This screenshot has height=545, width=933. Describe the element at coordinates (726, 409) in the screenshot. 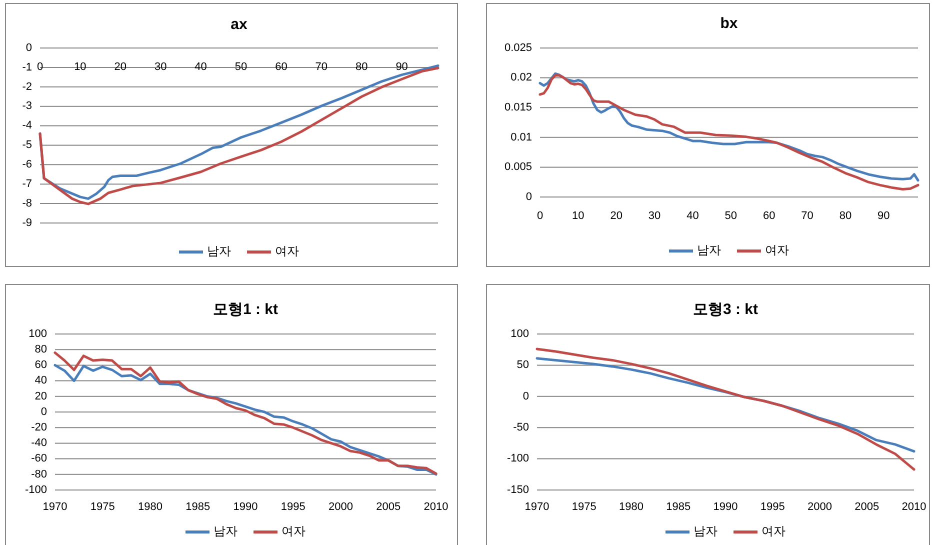

I see `line-series` at that location.